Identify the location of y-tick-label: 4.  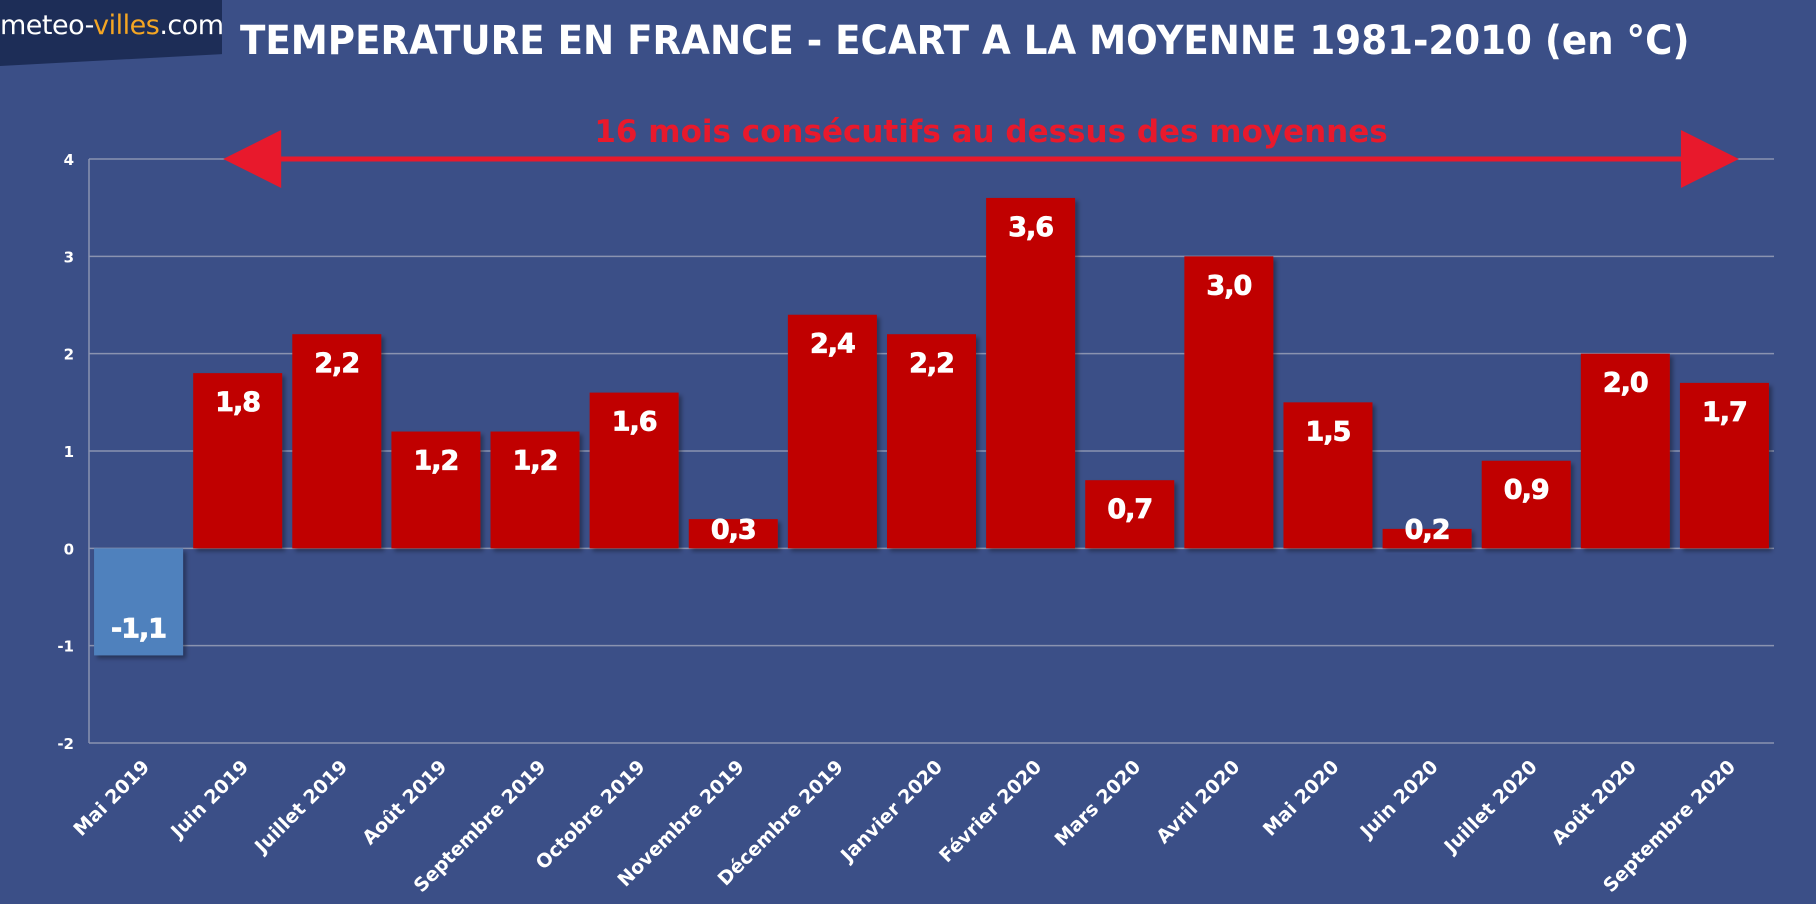
(69, 160).